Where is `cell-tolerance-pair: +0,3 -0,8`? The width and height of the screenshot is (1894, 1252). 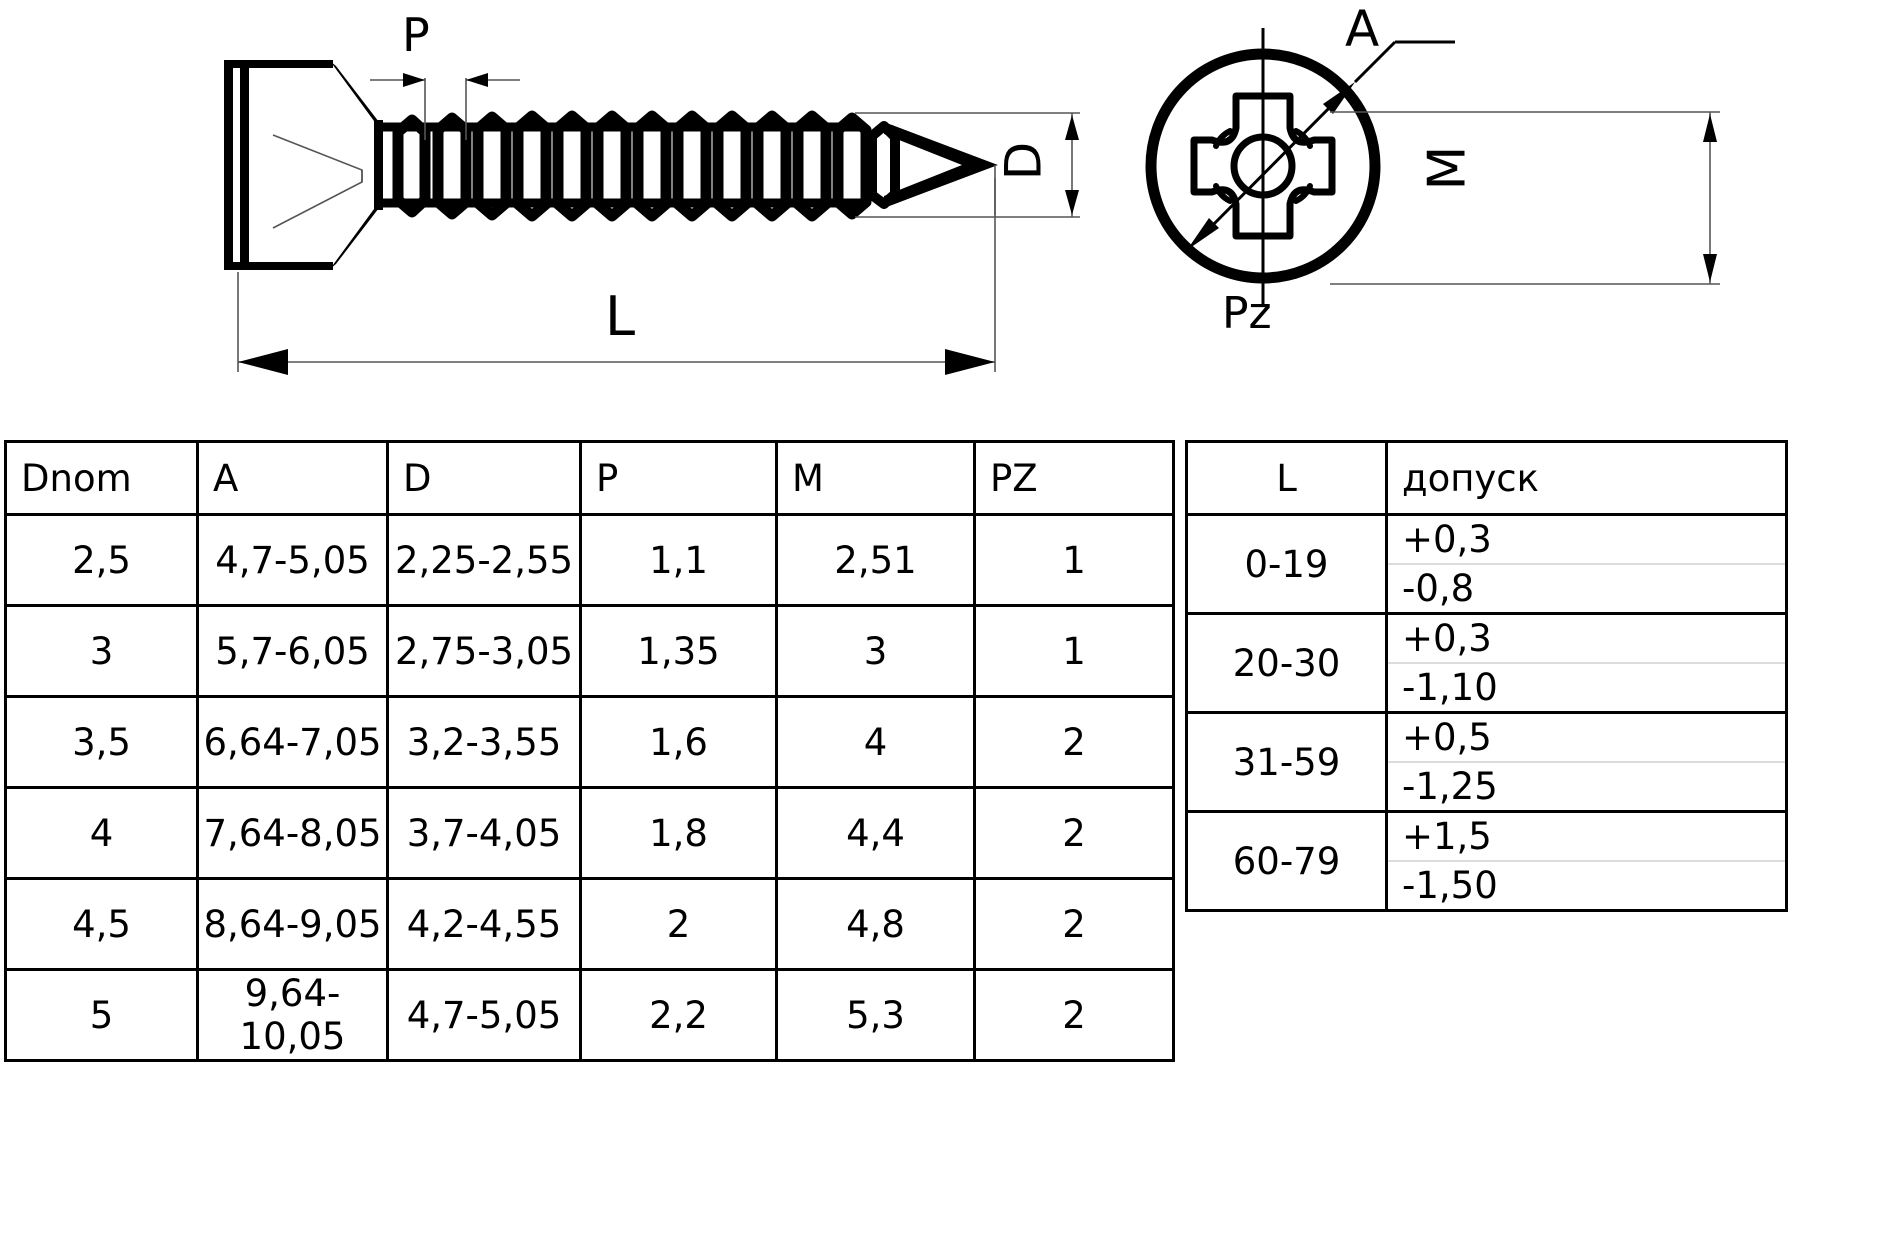
cell-tolerance-pair: +0,3 -0,8 is located at coordinates (1586, 564).